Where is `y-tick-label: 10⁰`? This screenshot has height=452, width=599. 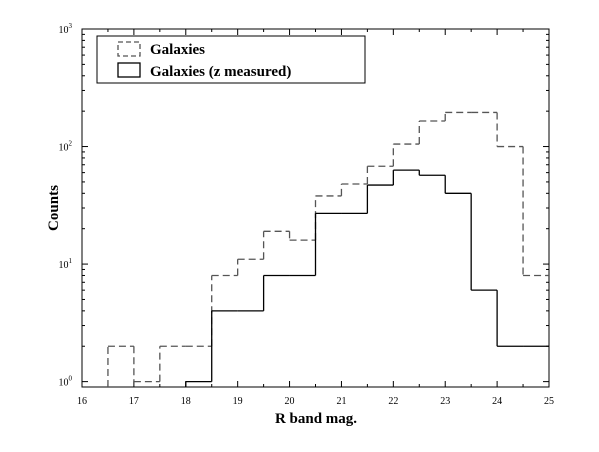 y-tick-label: 10⁰ is located at coordinates (66, 382).